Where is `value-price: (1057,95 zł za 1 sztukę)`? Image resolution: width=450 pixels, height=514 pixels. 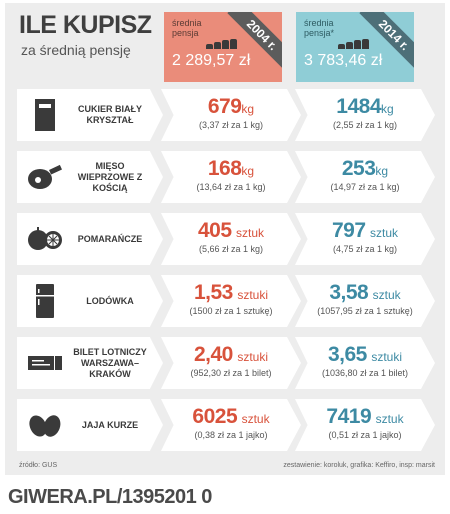 value-price: (1057,95 zł za 1 sztukę) is located at coordinates (365, 311).